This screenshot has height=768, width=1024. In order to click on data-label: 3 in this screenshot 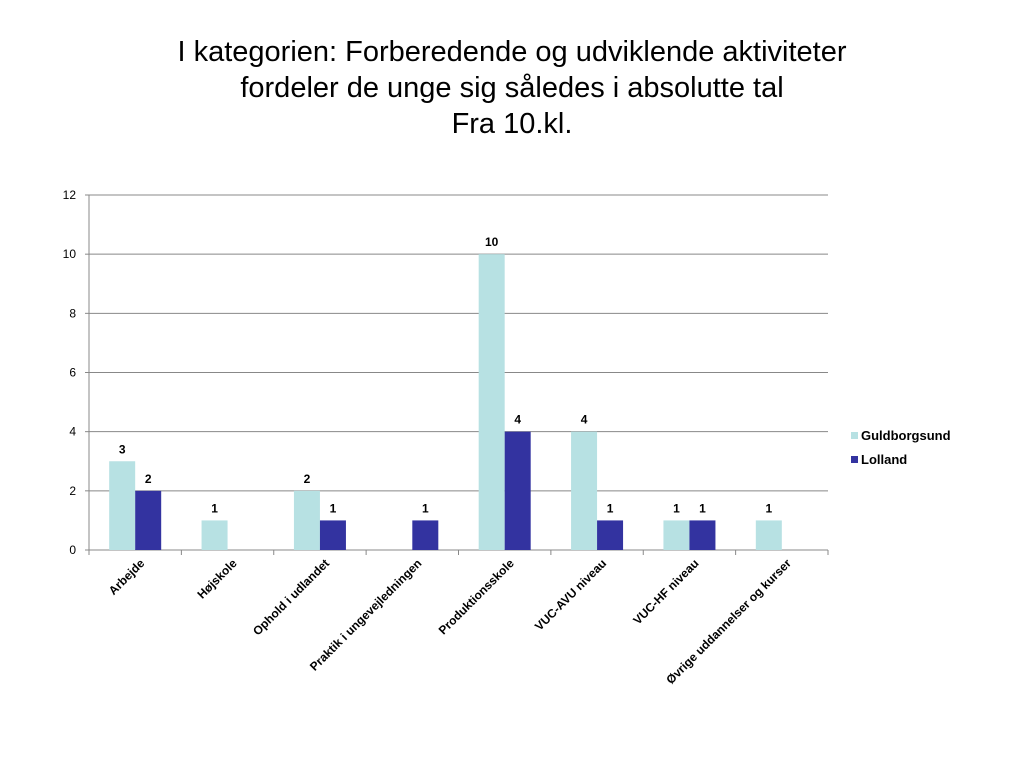, I will do `click(122, 449)`.